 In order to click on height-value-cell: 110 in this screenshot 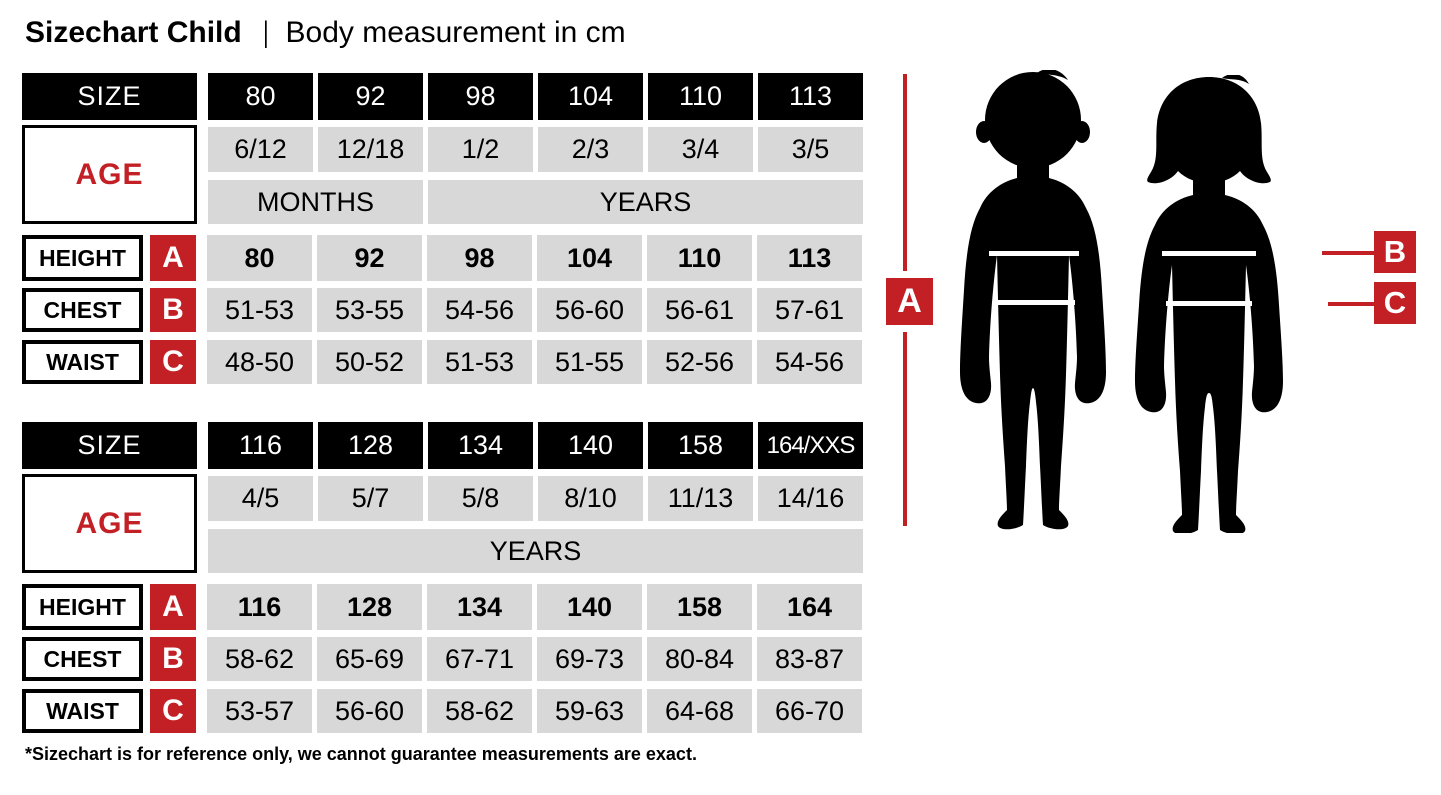, I will do `click(699, 258)`.